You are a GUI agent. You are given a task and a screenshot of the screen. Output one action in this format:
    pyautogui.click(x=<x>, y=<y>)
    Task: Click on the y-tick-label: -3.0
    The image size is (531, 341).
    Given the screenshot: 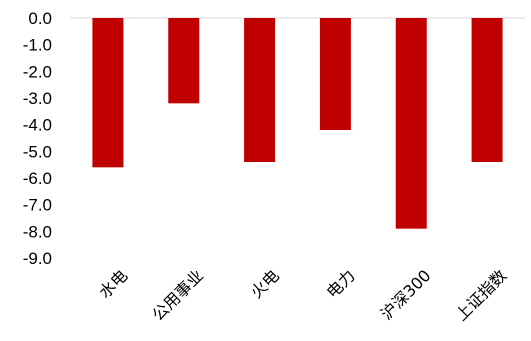 What is the action you would take?
    pyautogui.click(x=37, y=98)
    